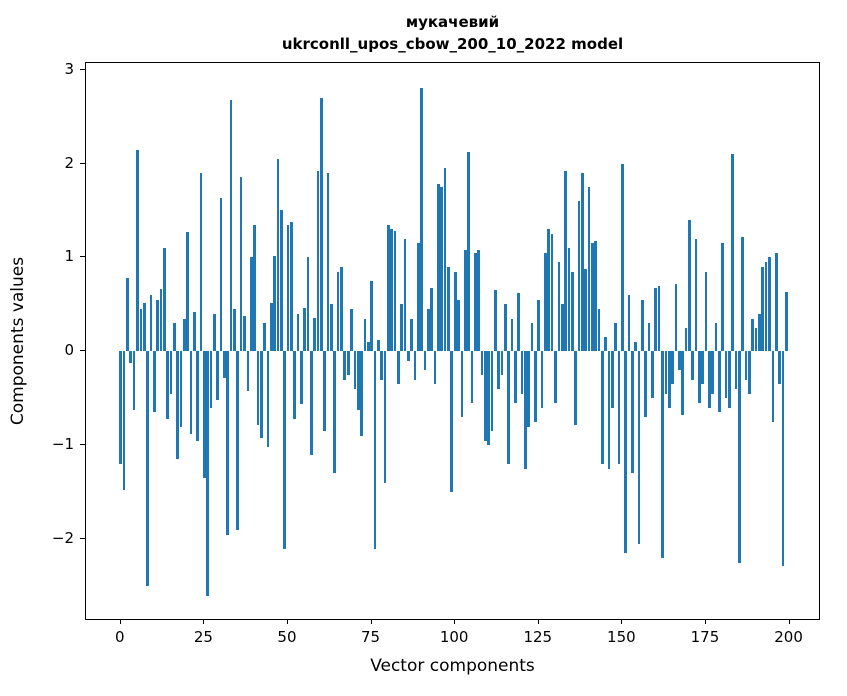 This screenshot has height=696, width=847. I want to click on x-tick-label: 200, so click(788, 637).